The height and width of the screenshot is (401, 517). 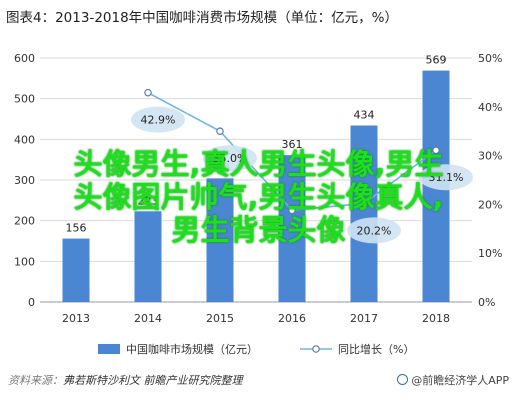 I want to click on y-right-tick-label: 40%, so click(x=490, y=107).